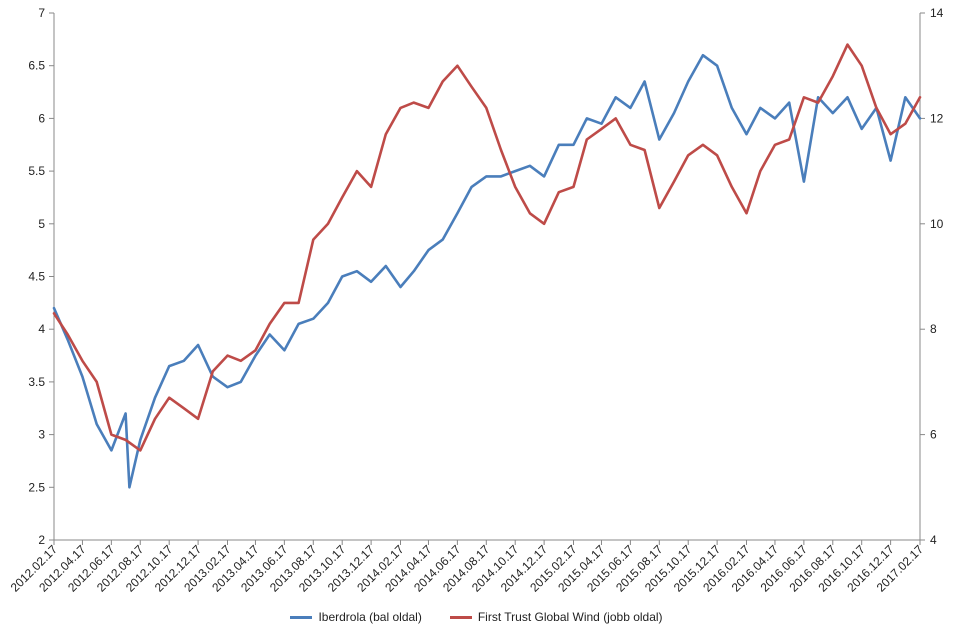 The height and width of the screenshot is (639, 953). What do you see at coordinates (36, 487) in the screenshot?
I see `y-left-tick-label: 2.5` at bounding box center [36, 487].